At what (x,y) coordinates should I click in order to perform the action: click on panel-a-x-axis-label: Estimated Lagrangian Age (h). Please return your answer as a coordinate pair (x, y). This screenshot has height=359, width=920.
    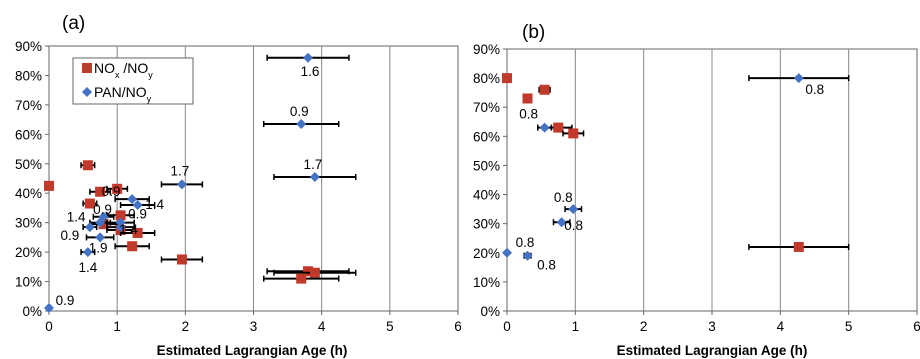
    Looking at the image, I should click on (252, 350).